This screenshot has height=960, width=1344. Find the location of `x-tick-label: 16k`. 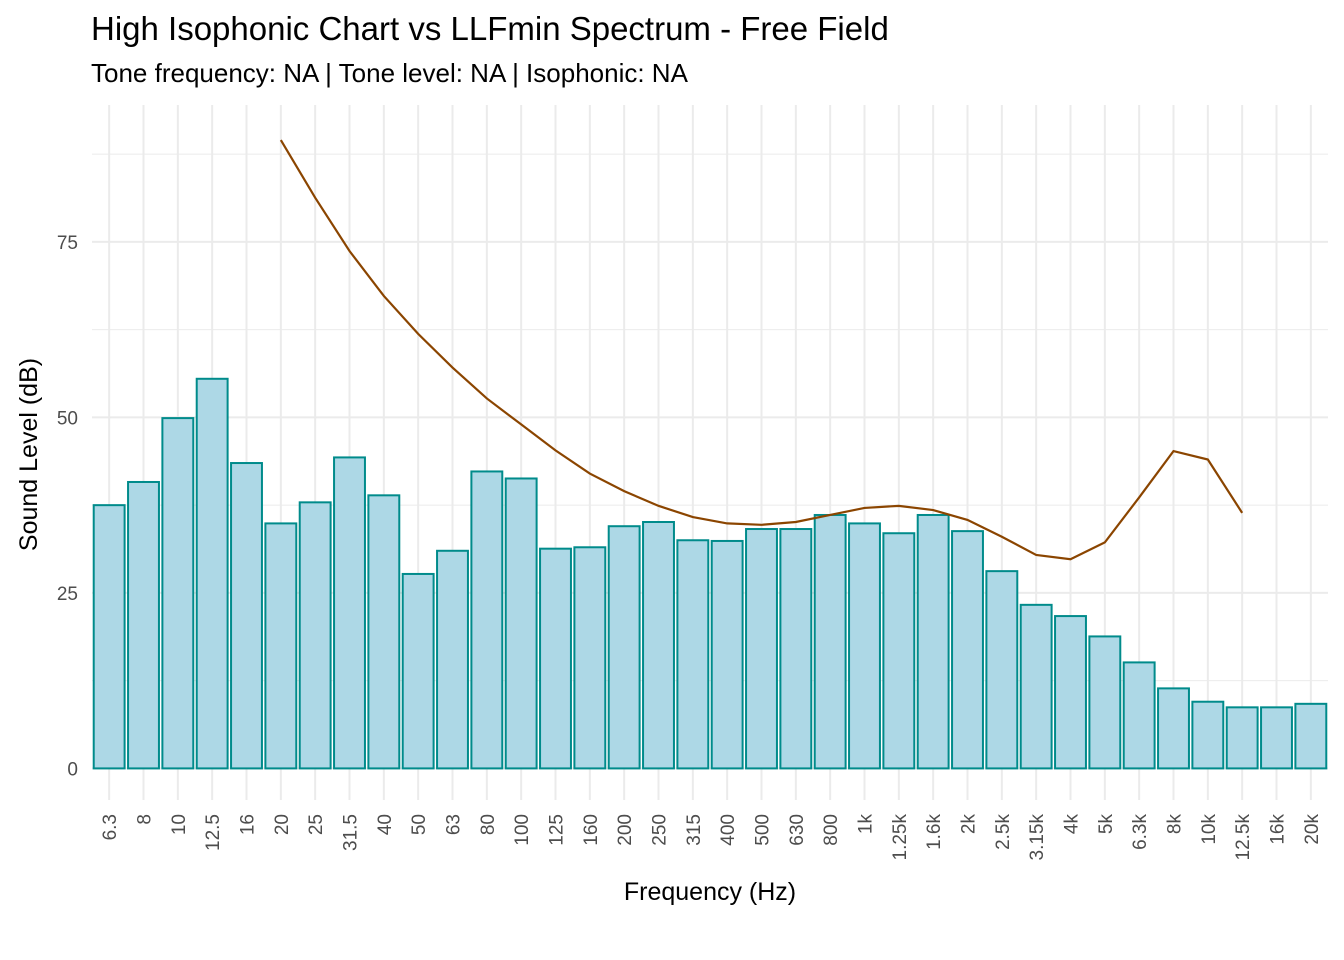

x-tick-label: 16k is located at coordinates (1278, 829).